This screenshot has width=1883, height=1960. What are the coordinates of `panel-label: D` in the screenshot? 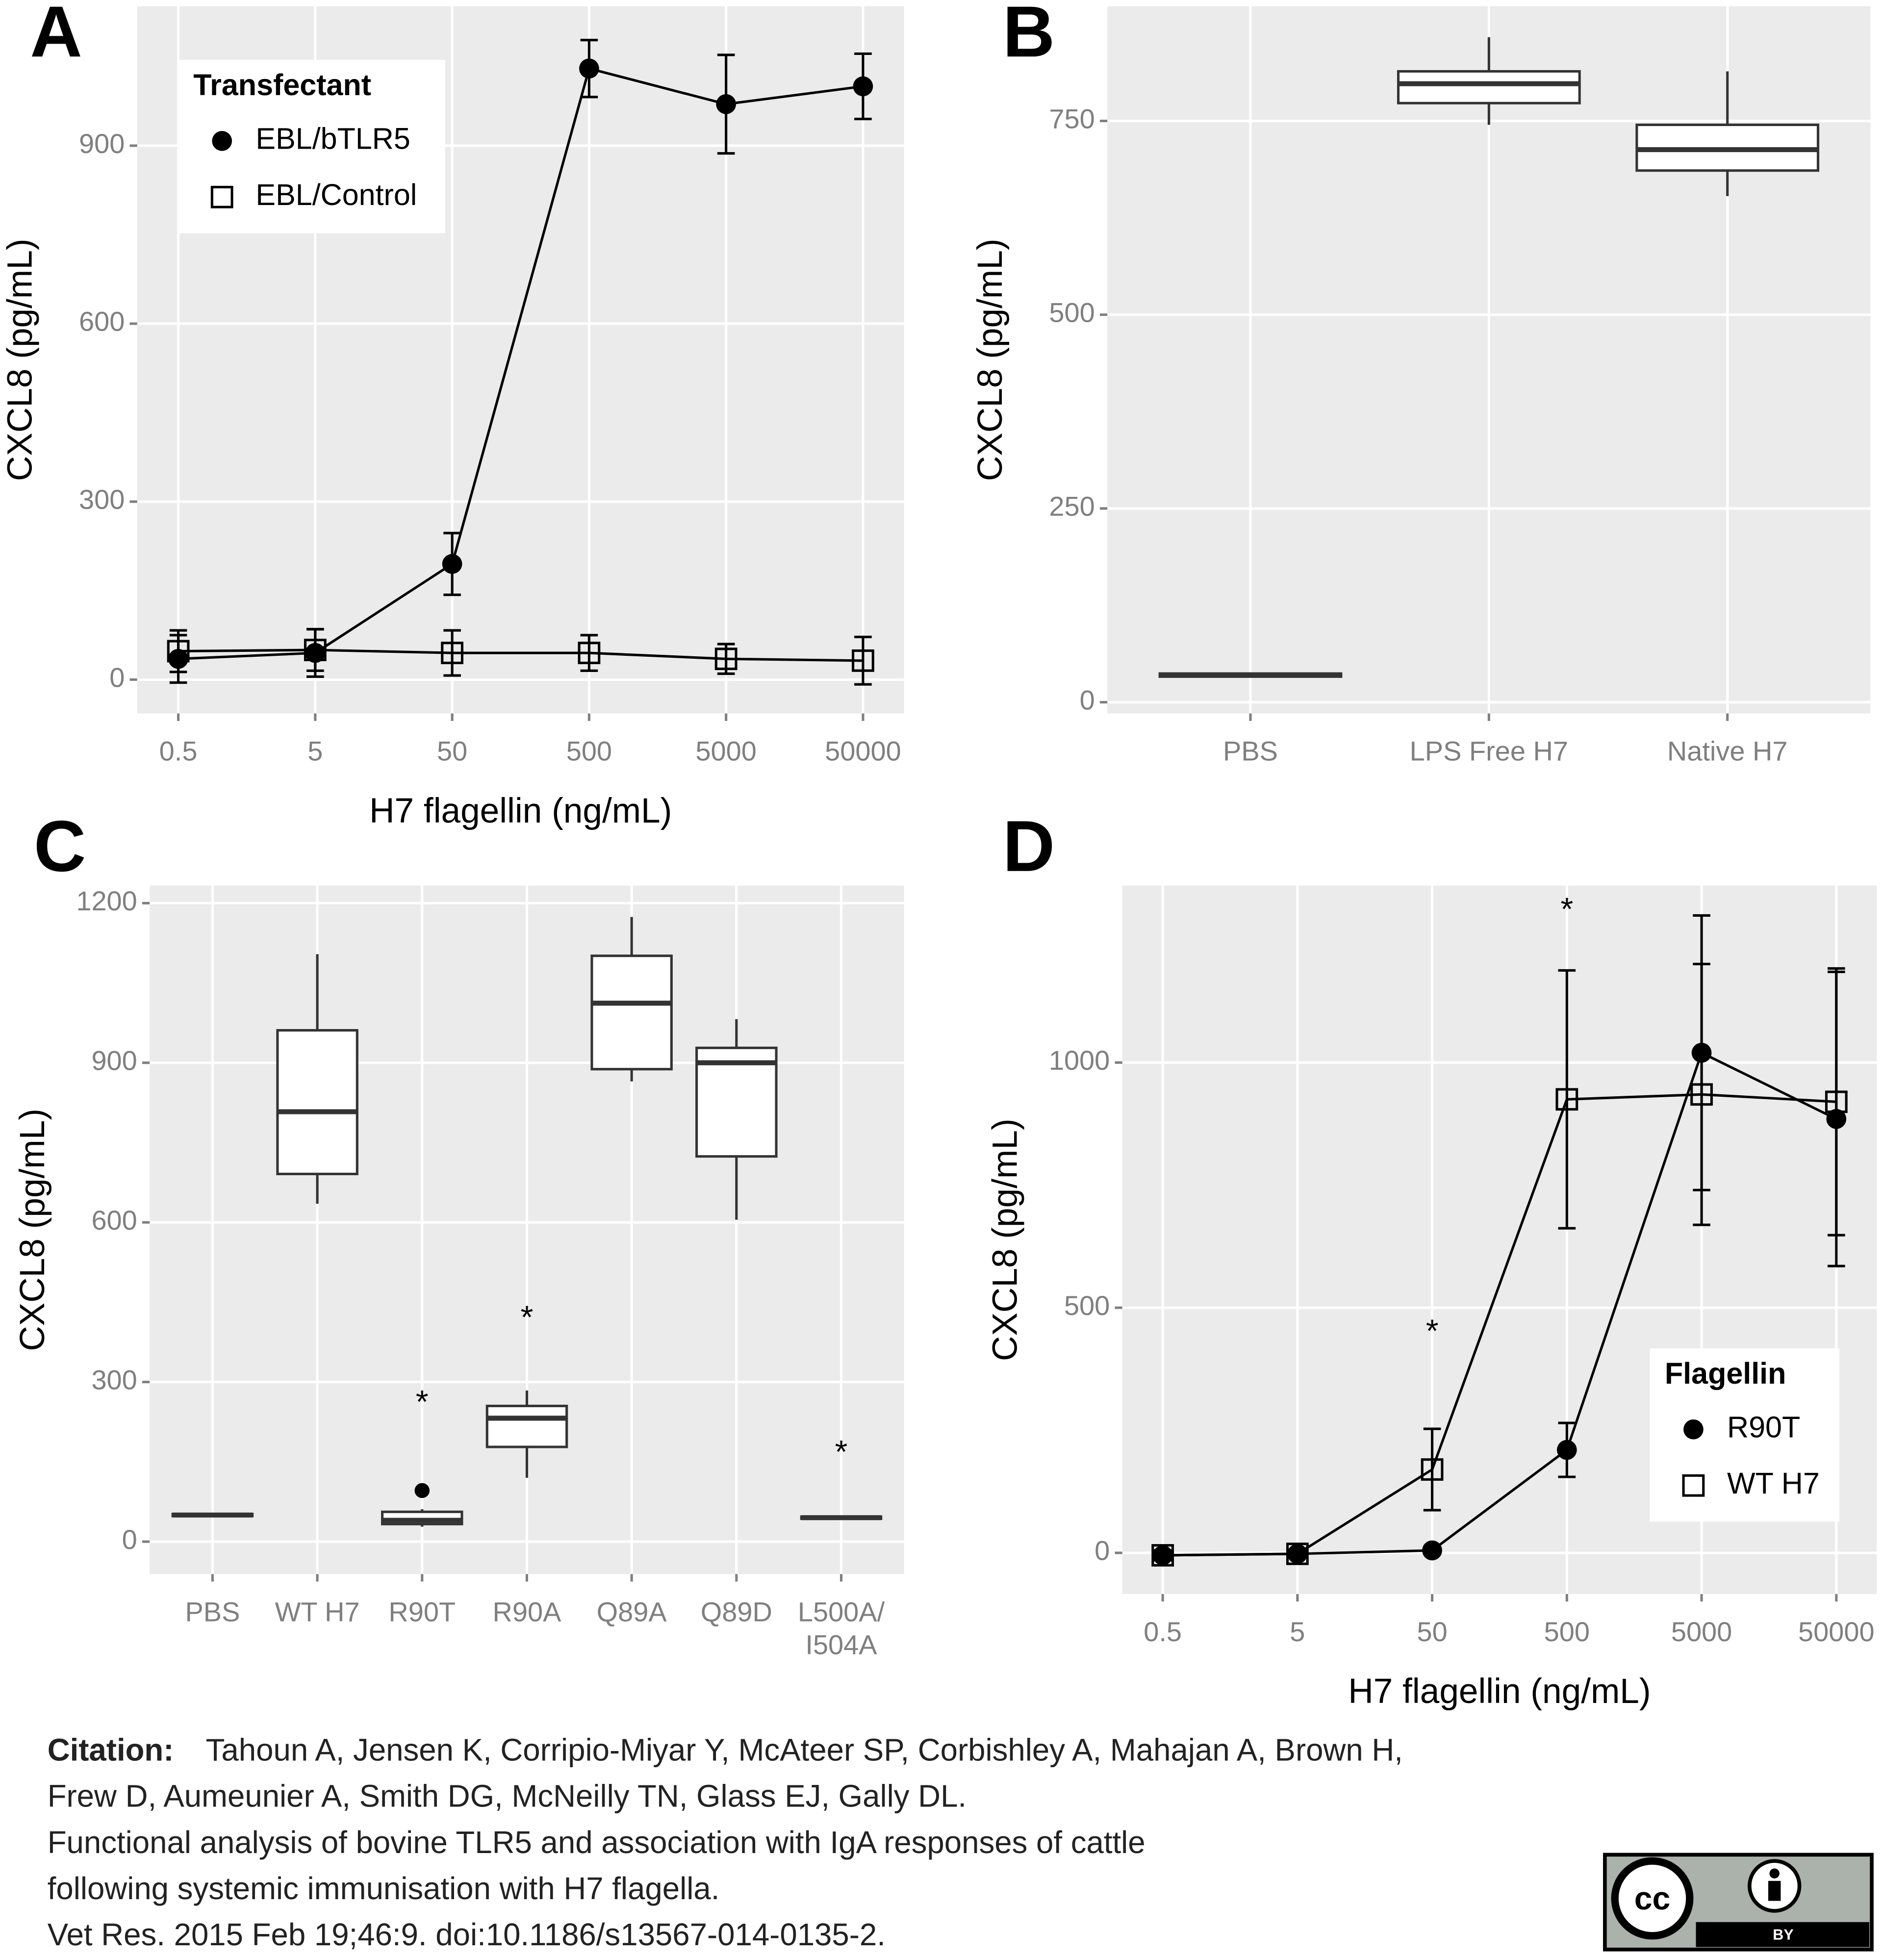 It's located at (1029, 846).